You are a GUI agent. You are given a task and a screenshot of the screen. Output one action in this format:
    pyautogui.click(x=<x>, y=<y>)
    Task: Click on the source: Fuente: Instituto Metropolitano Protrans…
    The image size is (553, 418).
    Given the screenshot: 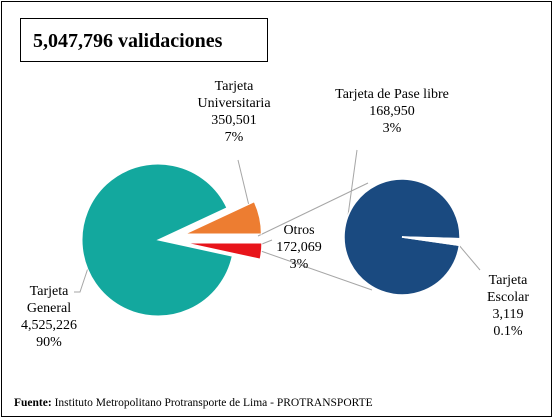 What is the action you would take?
    pyautogui.click(x=193, y=403)
    